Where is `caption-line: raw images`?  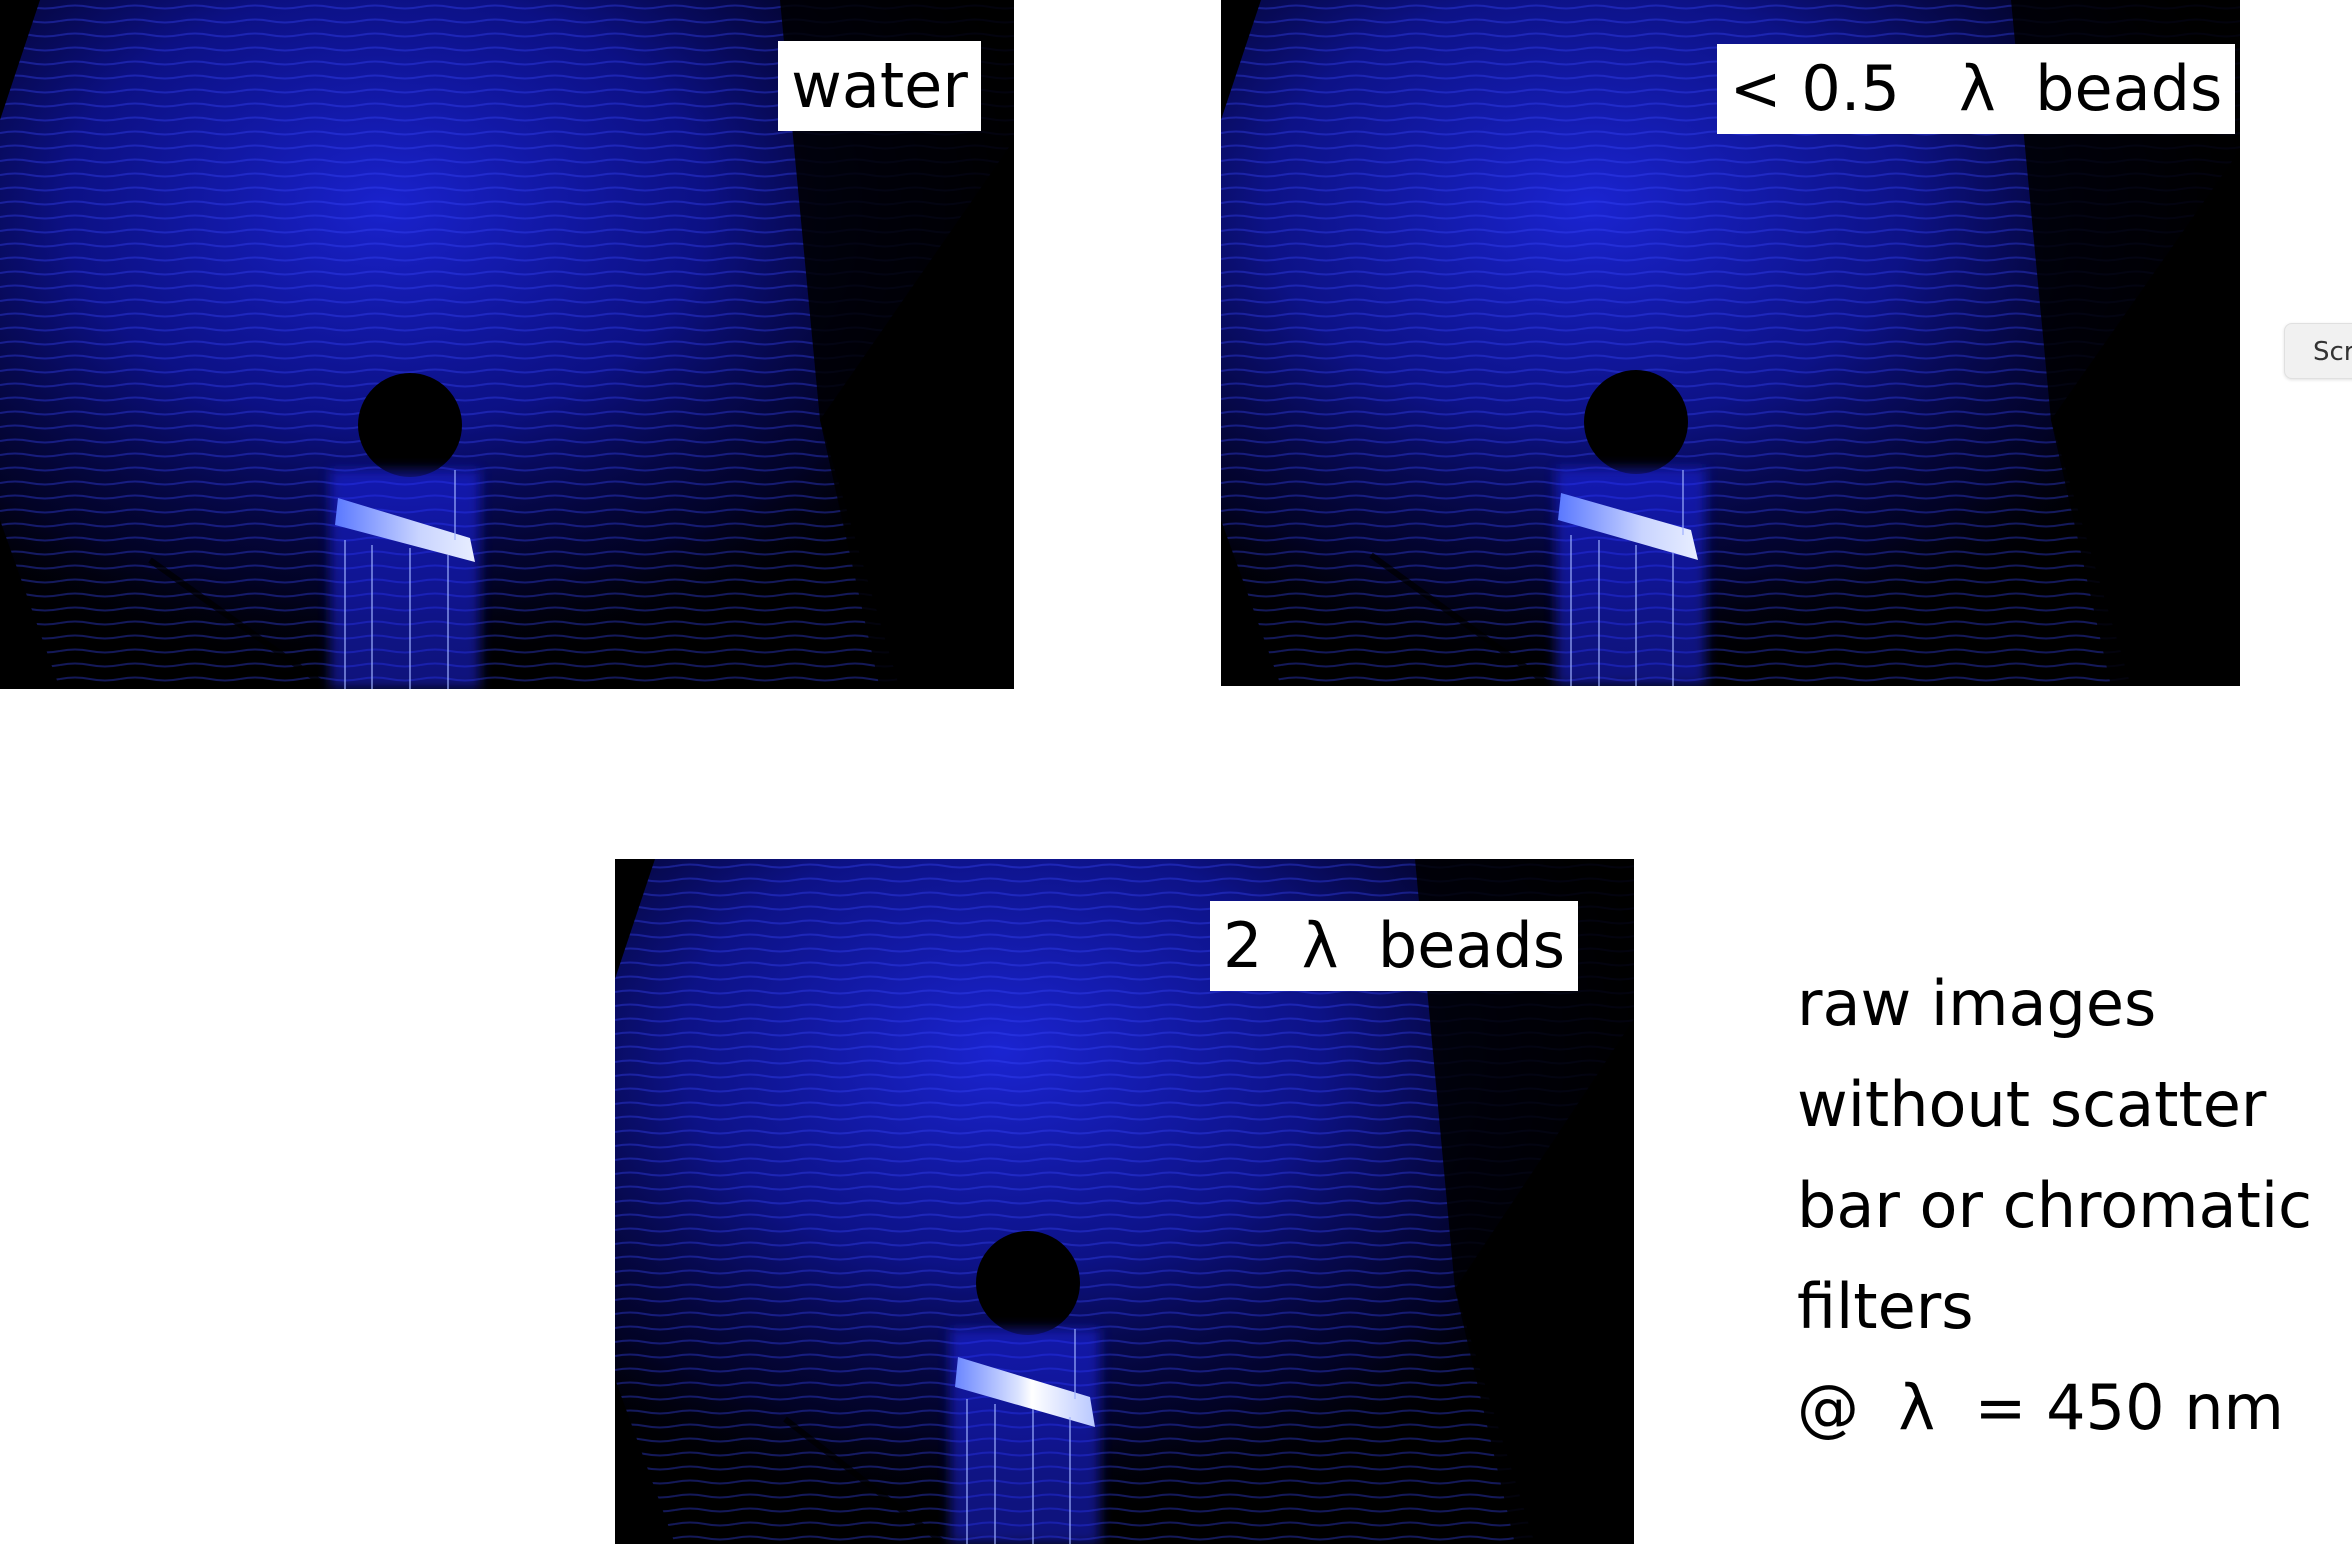 caption-line: raw images is located at coordinates (1977, 1003).